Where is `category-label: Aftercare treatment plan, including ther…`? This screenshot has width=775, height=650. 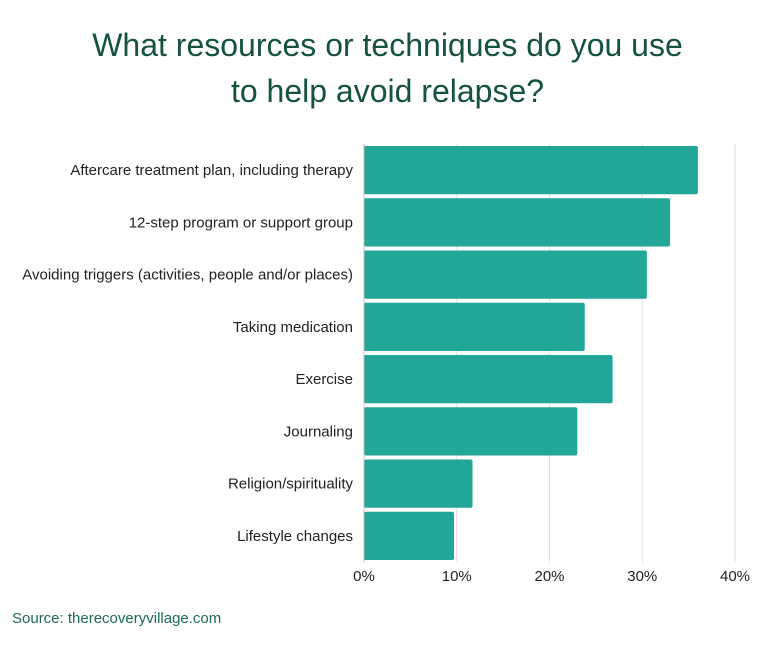
category-label: Aftercare treatment plan, including ther… is located at coordinates (211, 170).